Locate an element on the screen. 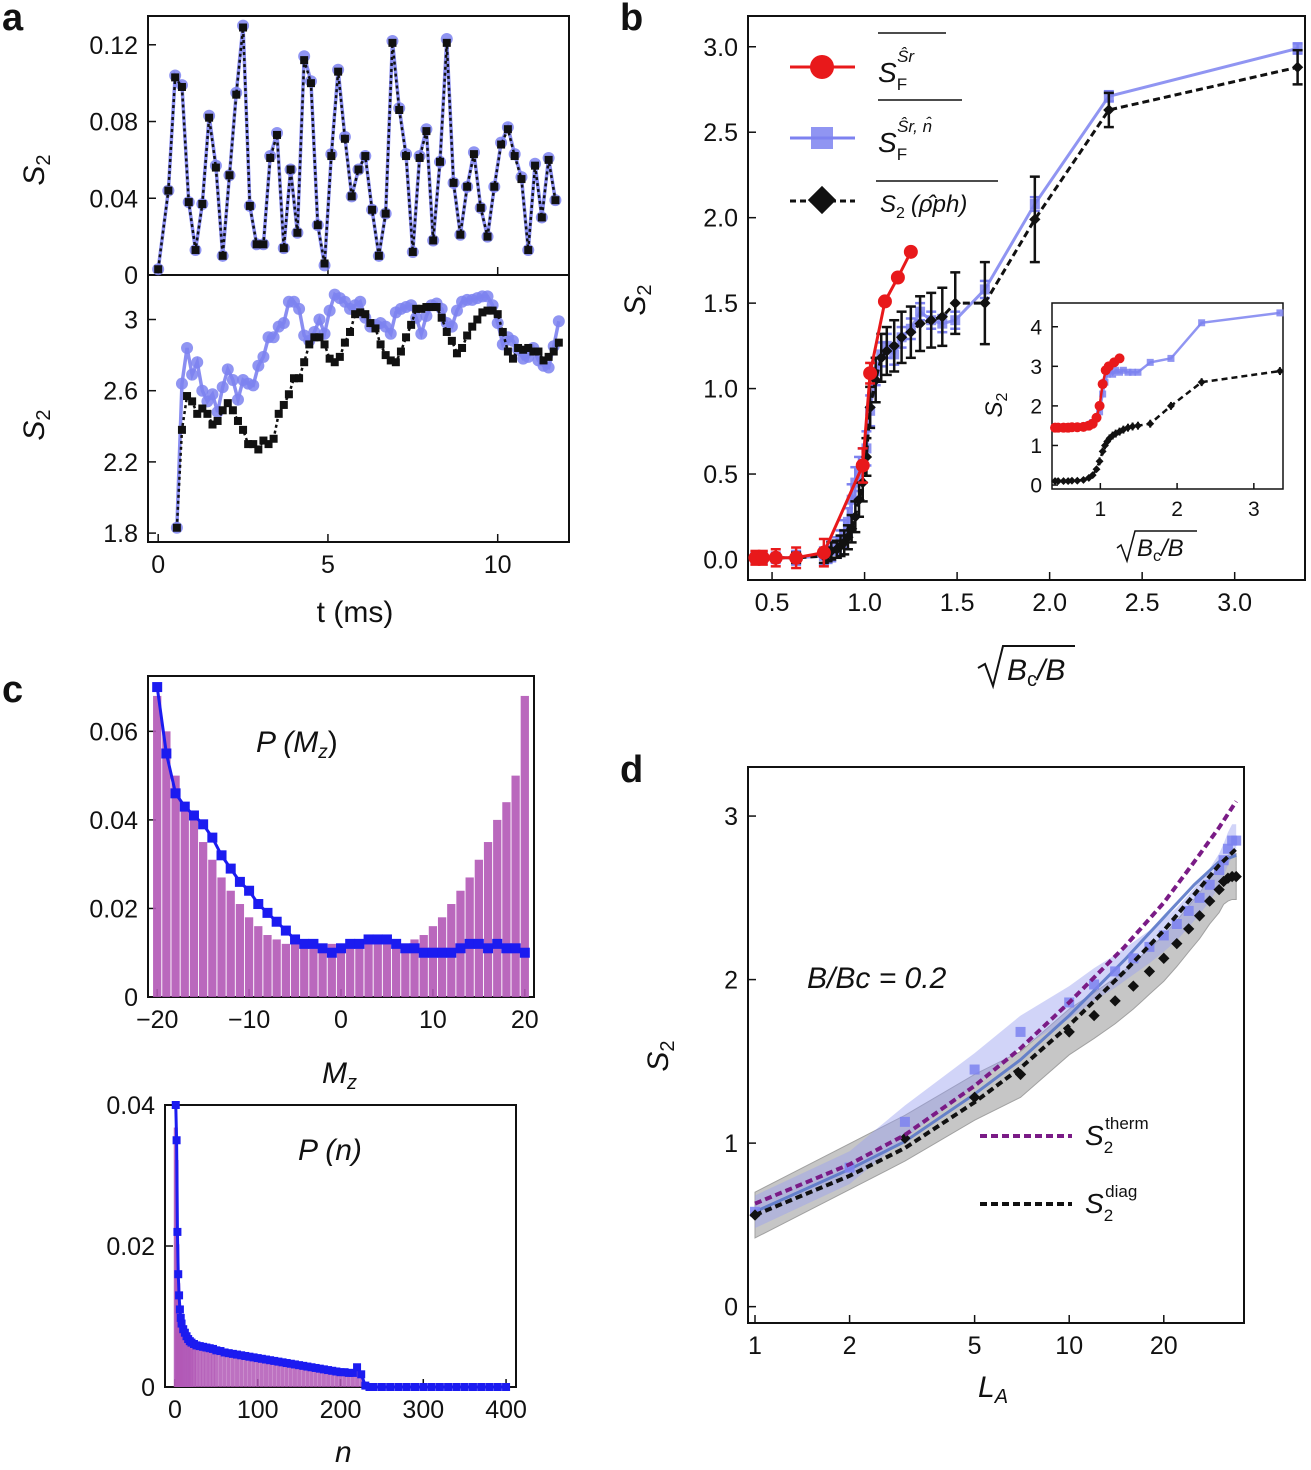 The image size is (1311, 1470). d-frame is located at coordinates (996, 1045).